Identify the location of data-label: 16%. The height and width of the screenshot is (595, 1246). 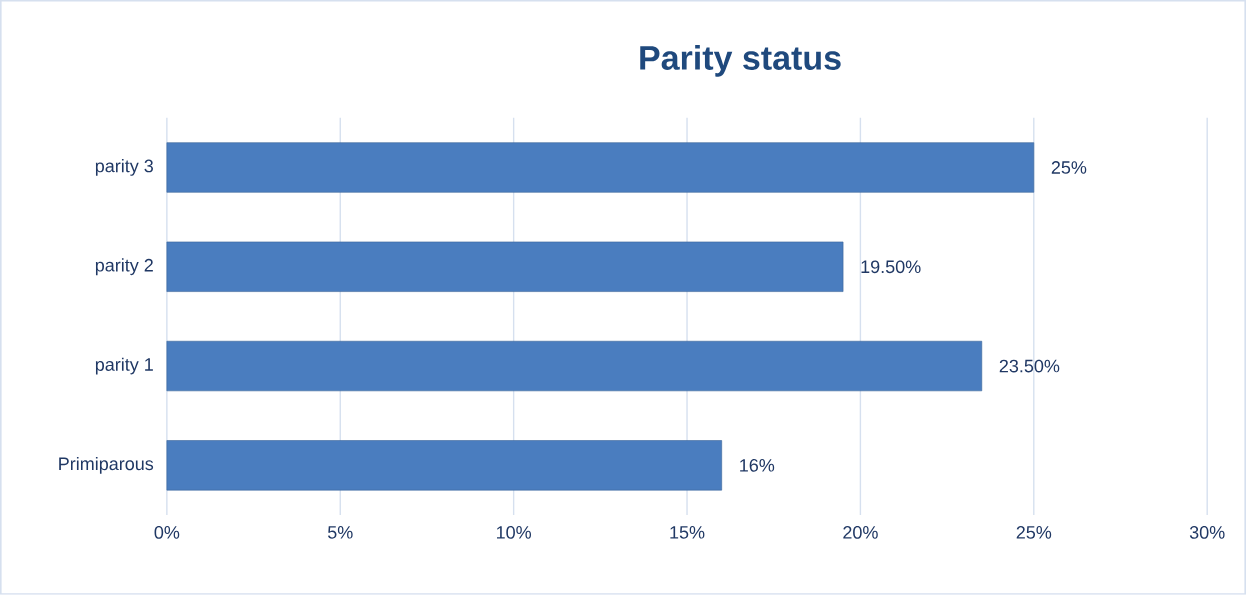
(757, 465).